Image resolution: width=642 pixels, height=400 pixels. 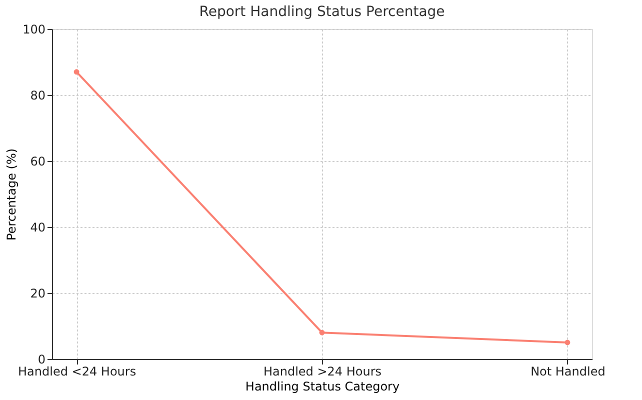 What do you see at coordinates (322, 387) in the screenshot?
I see `x-axis-title: Handling Status Category` at bounding box center [322, 387].